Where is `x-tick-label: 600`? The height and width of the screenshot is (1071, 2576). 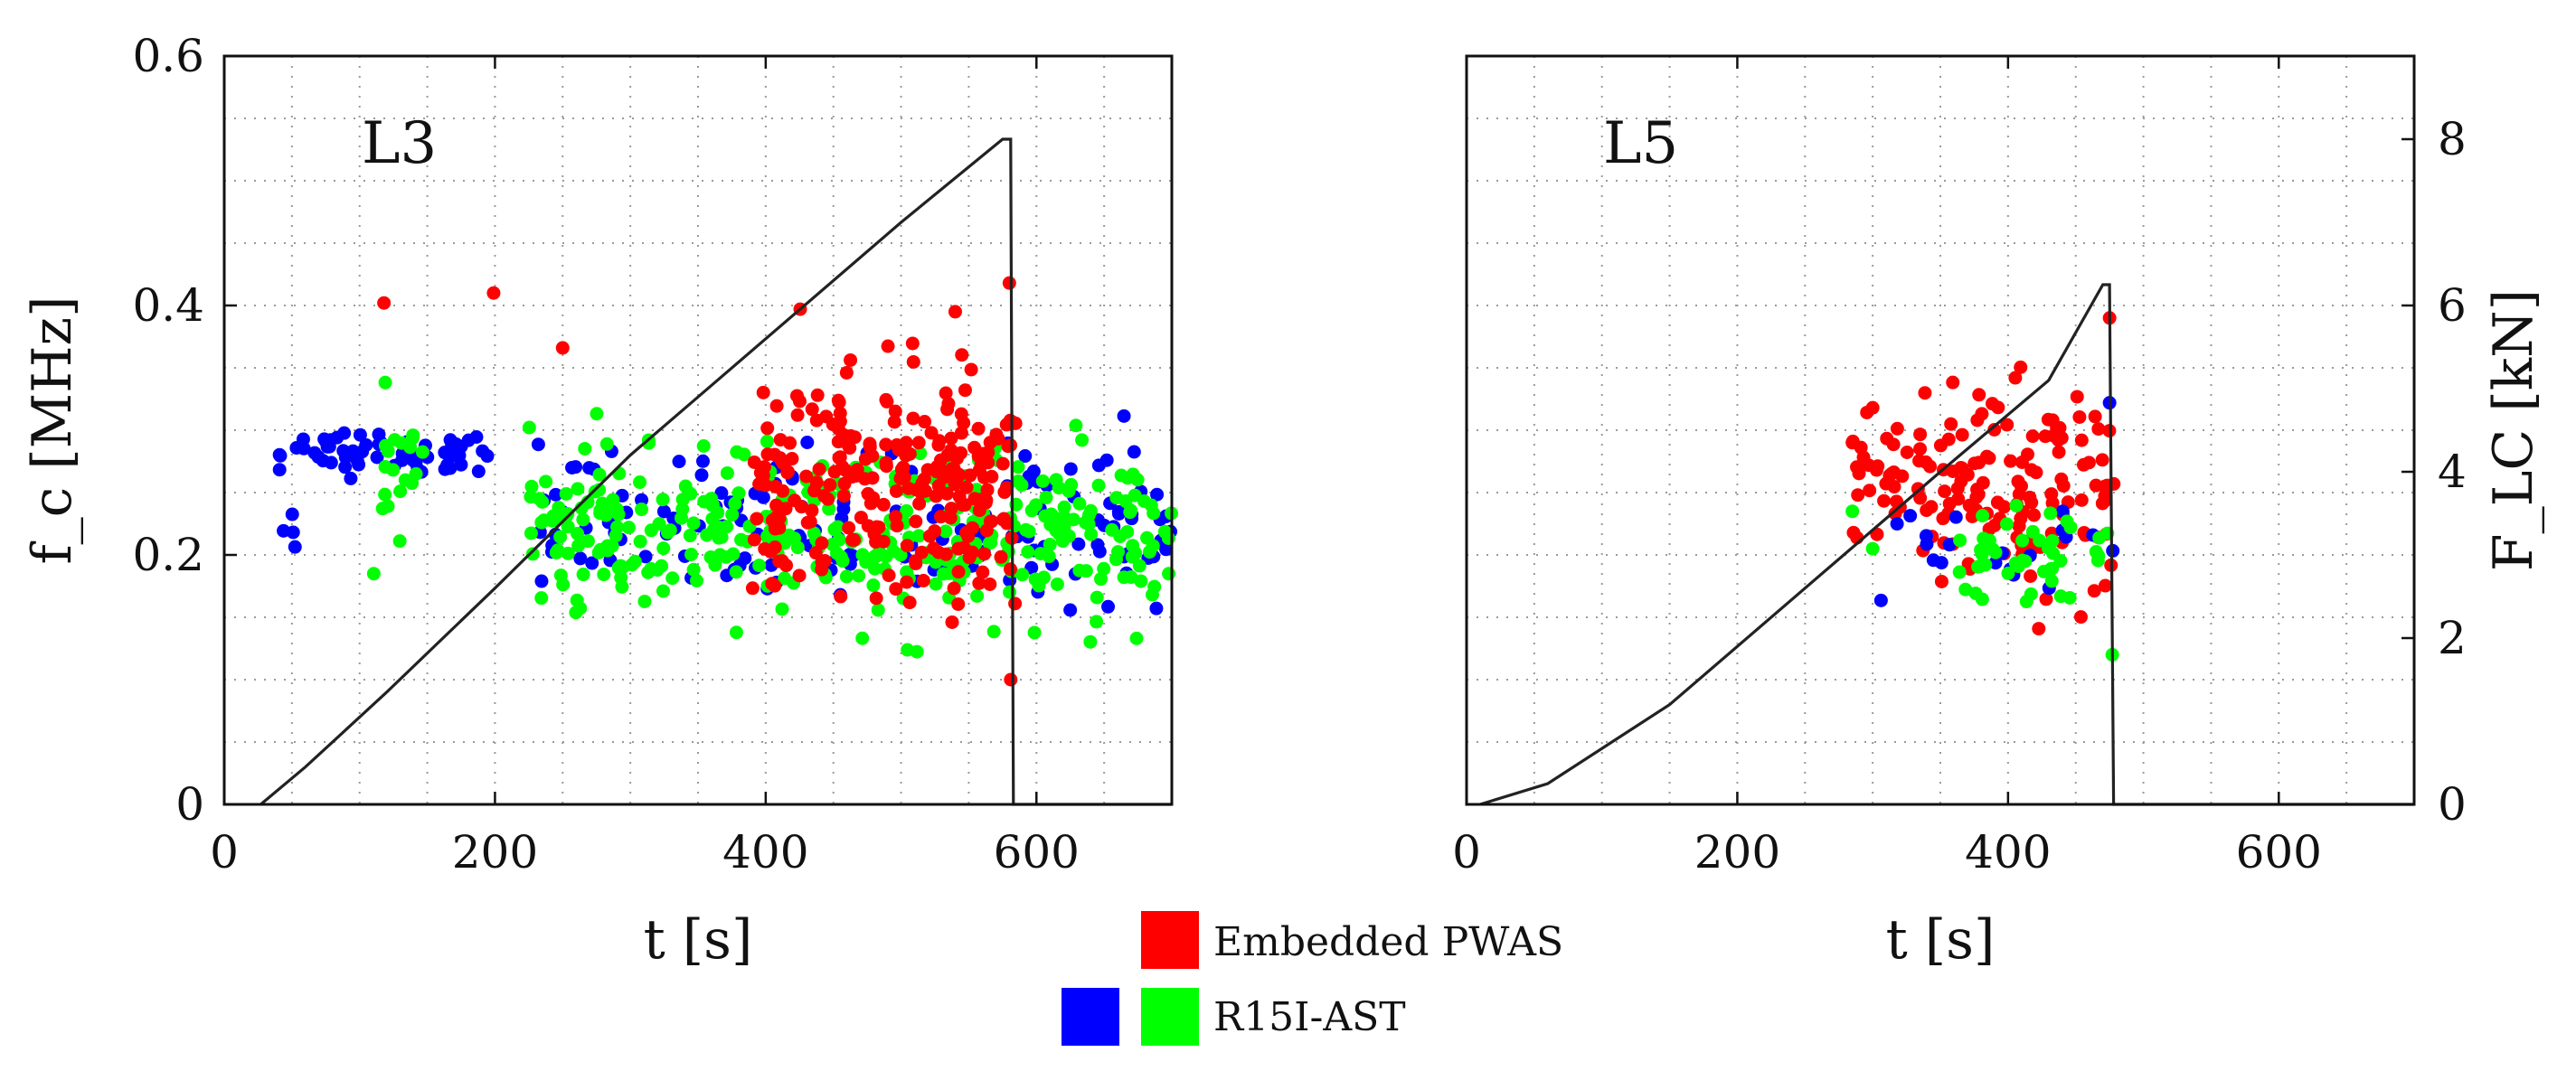
x-tick-label: 600 is located at coordinates (2279, 852).